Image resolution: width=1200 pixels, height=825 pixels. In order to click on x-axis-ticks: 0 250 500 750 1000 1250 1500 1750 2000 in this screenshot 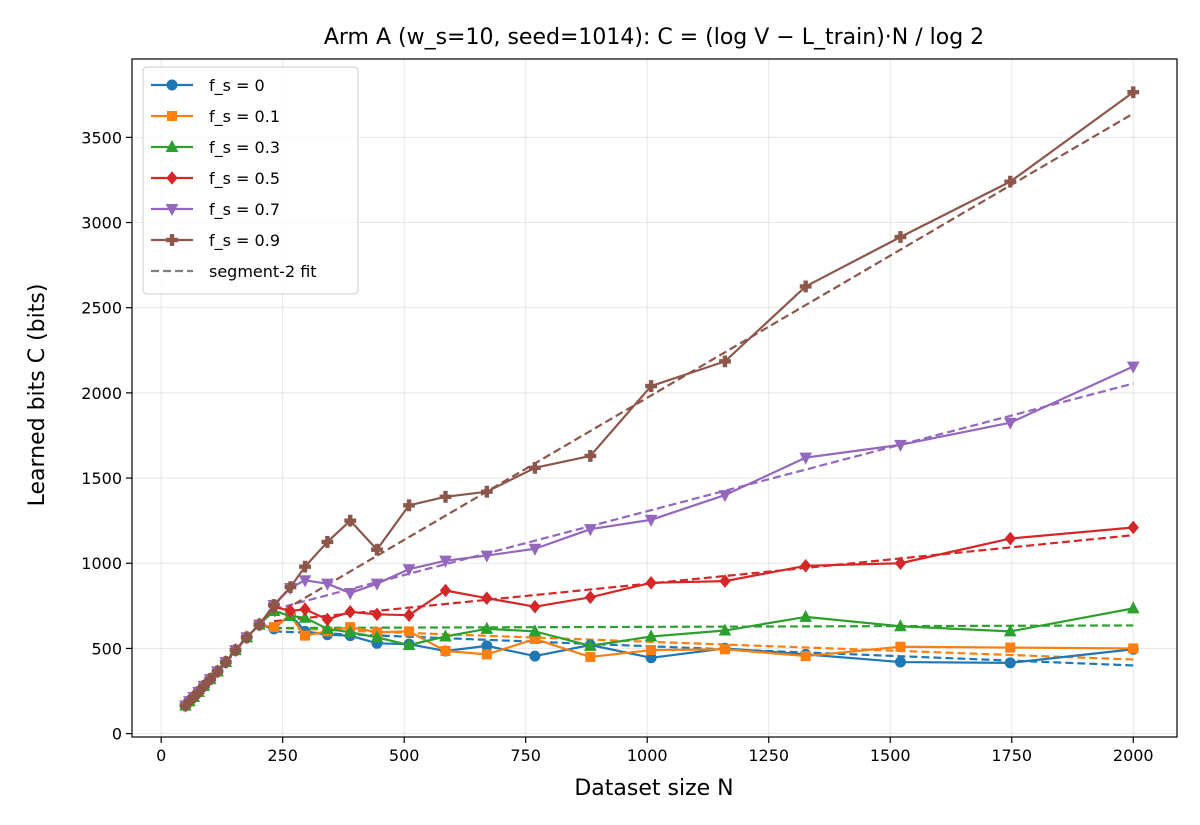, I will do `click(655, 751)`.